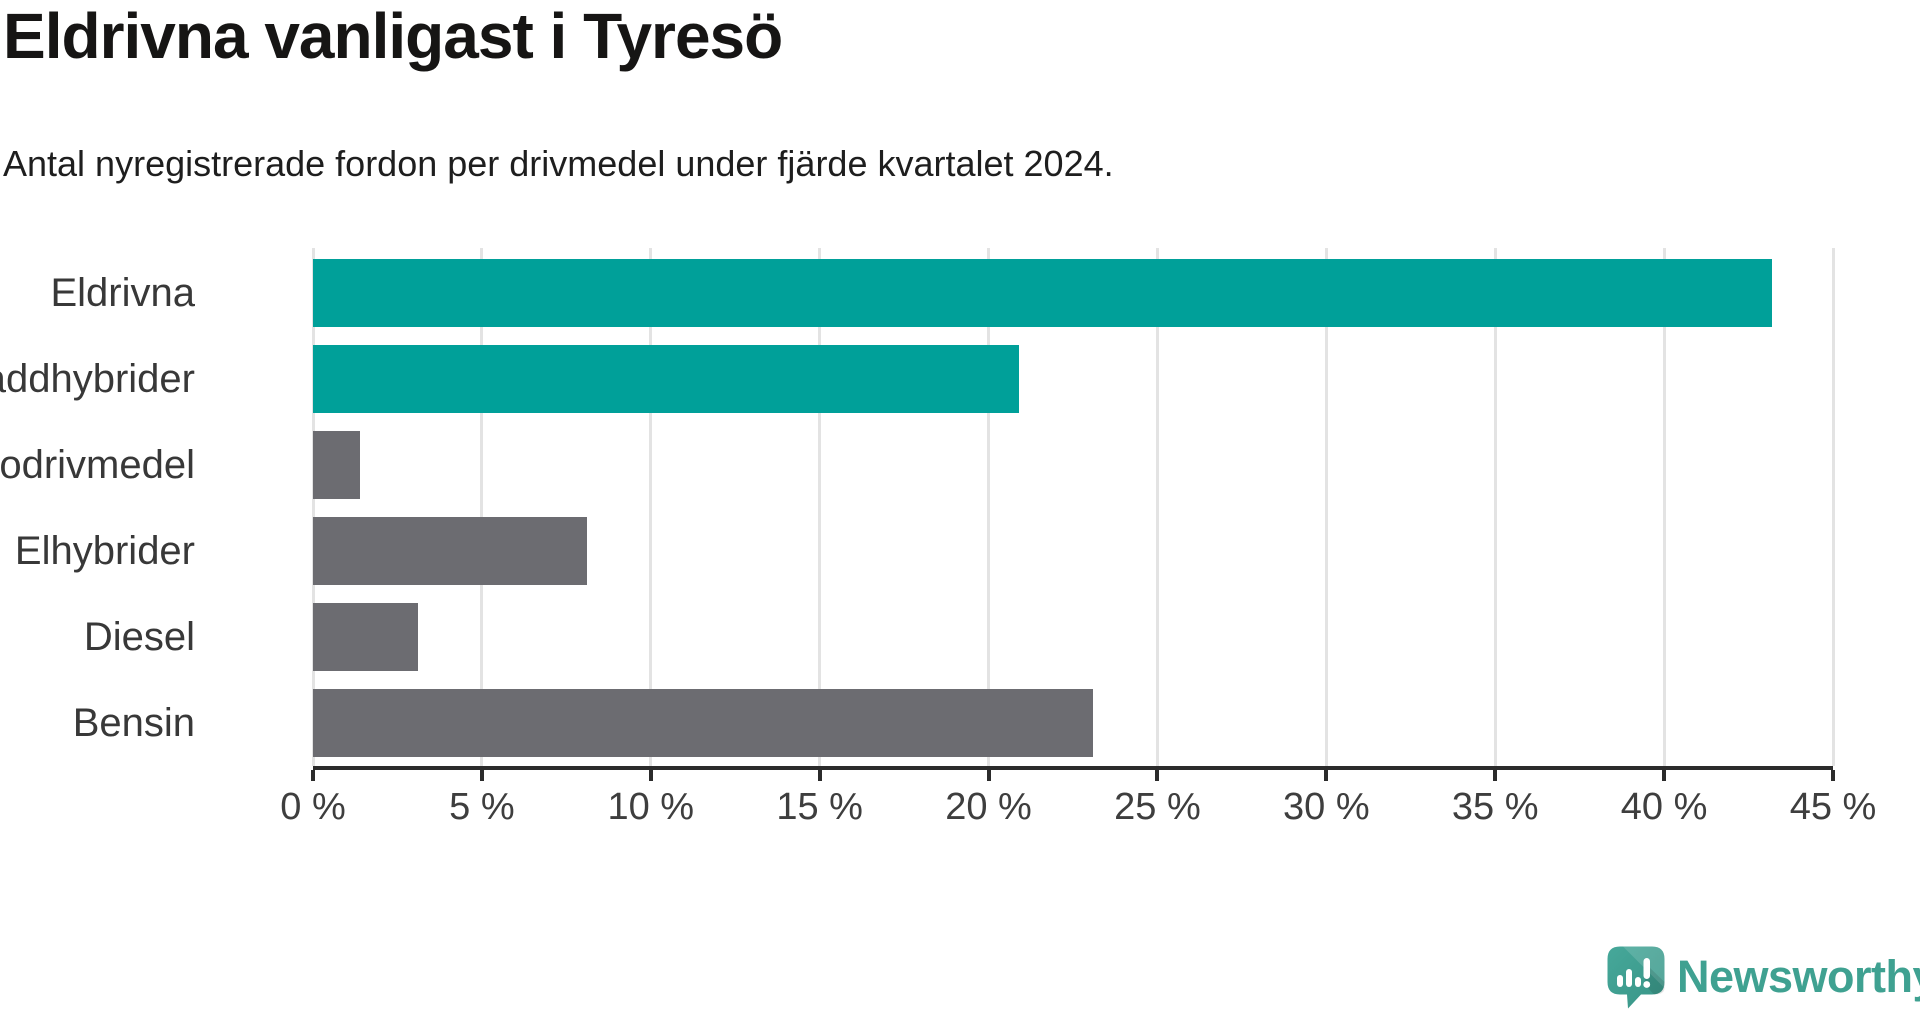 This screenshot has height=1010, width=1920. Describe the element at coordinates (1798, 976) in the screenshot. I see `newsworthy-logo-text: Newsworthy` at that location.